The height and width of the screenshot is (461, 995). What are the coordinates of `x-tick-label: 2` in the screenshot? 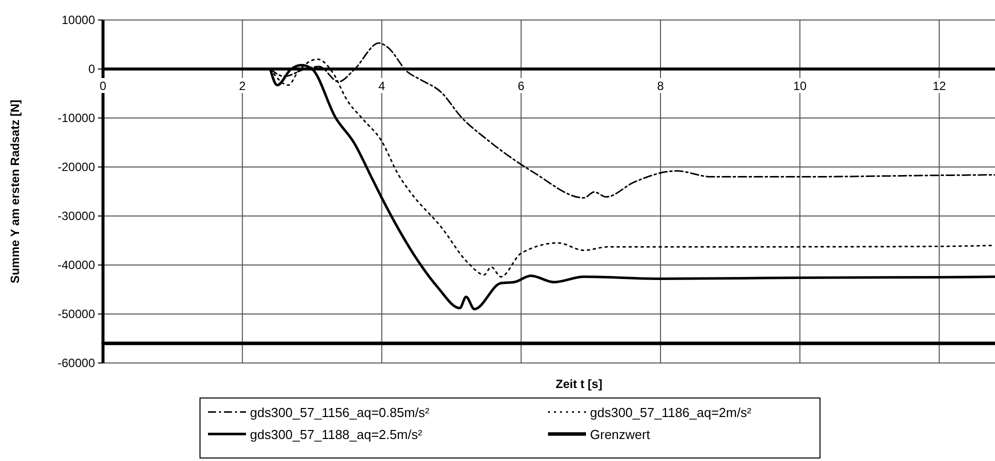 It's located at (242, 86).